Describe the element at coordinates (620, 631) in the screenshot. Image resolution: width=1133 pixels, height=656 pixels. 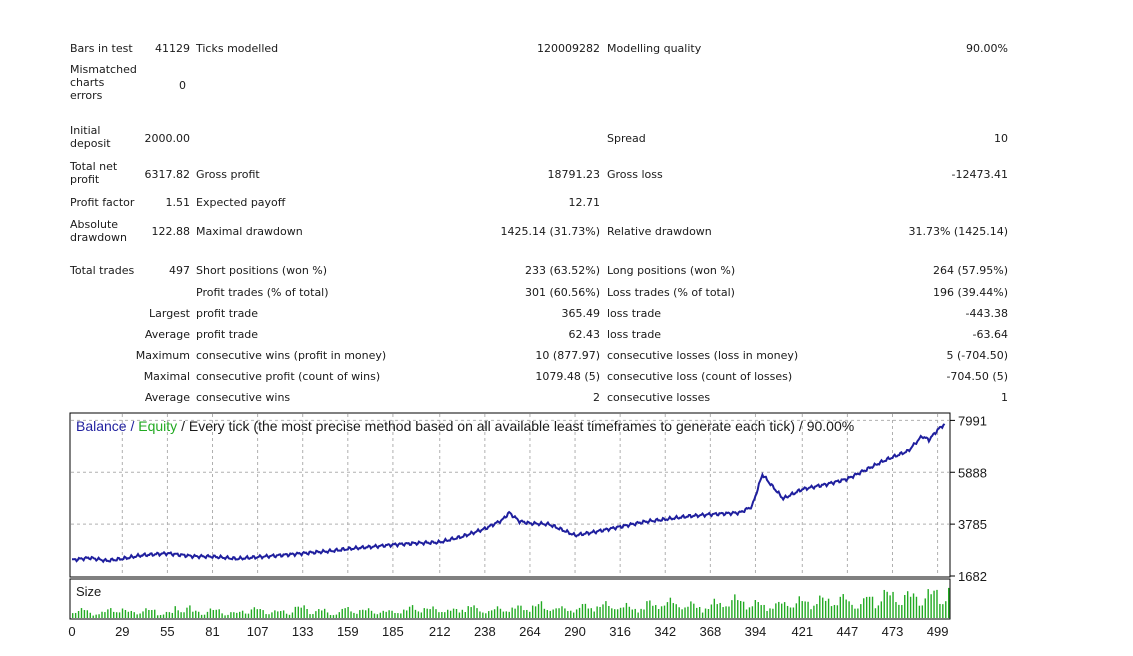
I see `x-tick-label: 316` at that location.